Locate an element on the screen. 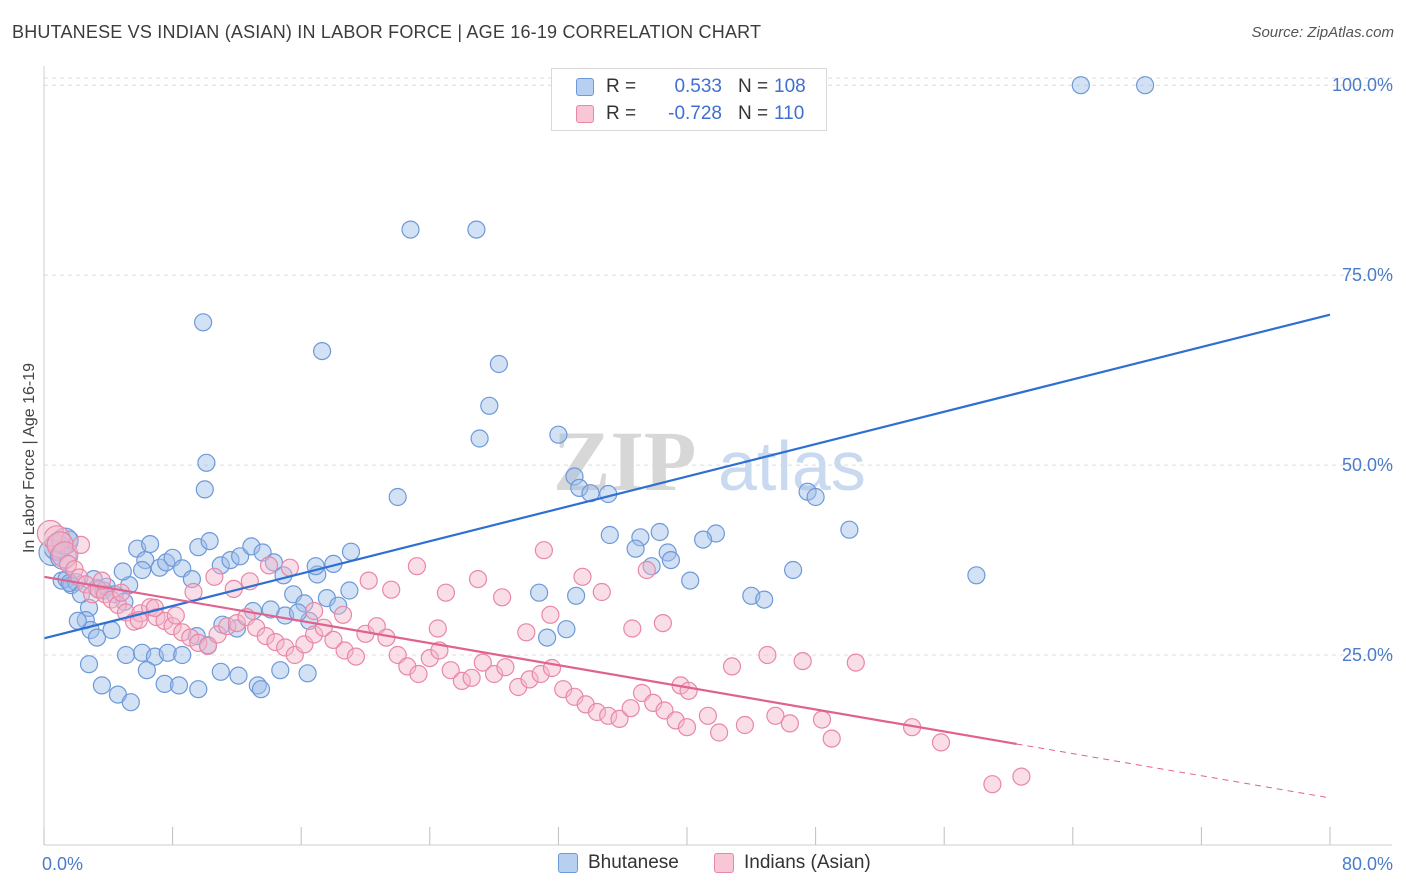  legend-label-indians: Indians (Asian) is located at coordinates (807, 862).